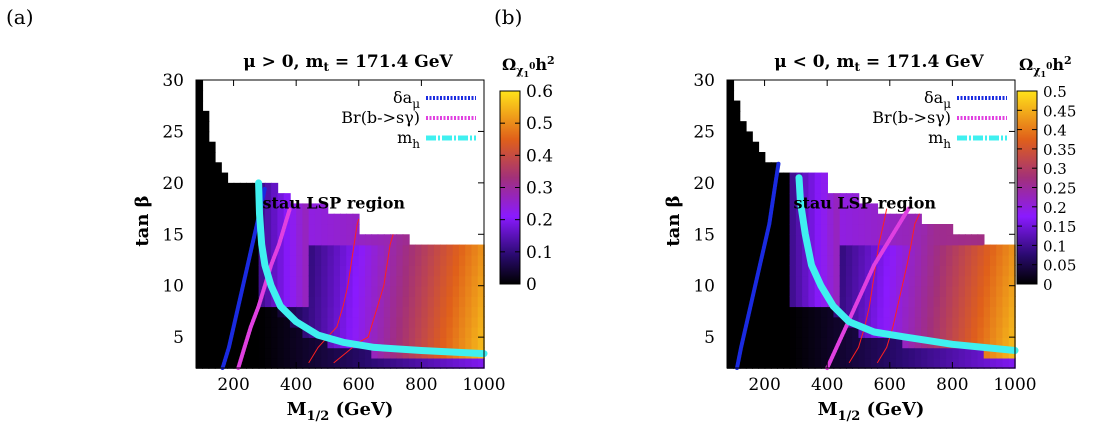  Describe the element at coordinates (1059, 150) in the screenshot. I see `colorbar-tick-label: 0.35` at that location.